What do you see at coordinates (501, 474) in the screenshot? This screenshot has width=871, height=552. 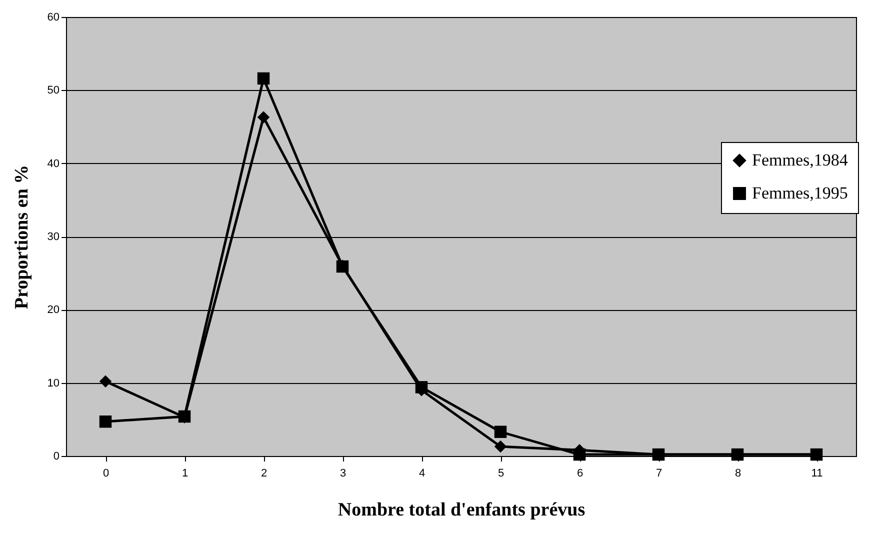 I see `x-tick-label: 5` at bounding box center [501, 474].